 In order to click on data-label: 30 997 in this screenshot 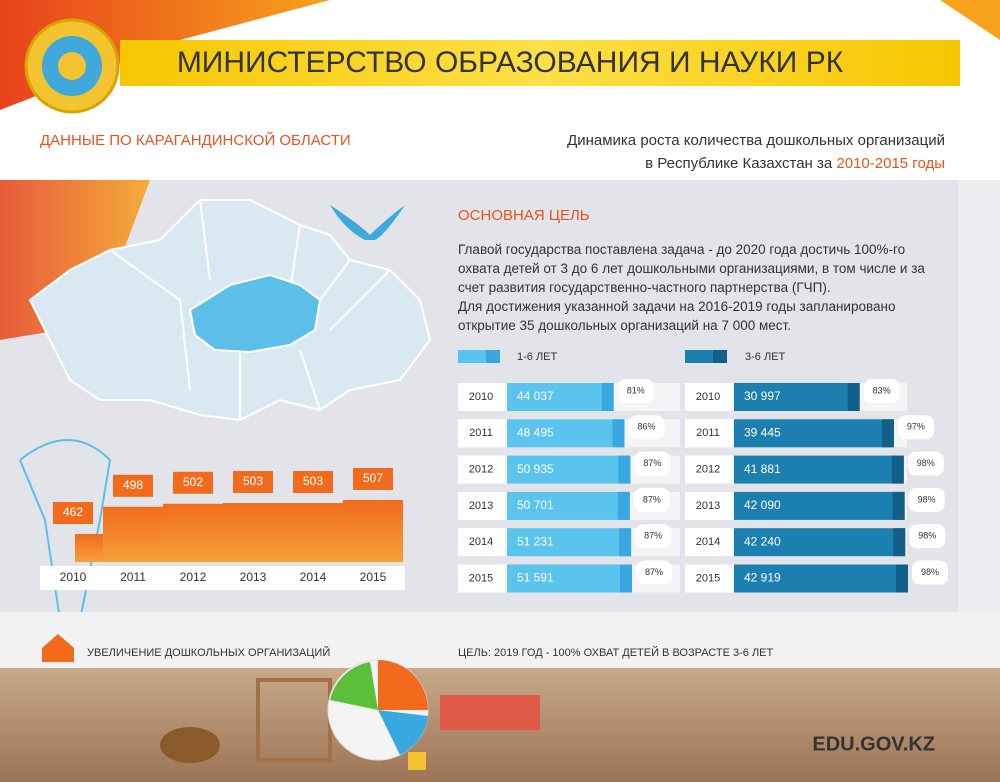, I will do `click(762, 396)`.